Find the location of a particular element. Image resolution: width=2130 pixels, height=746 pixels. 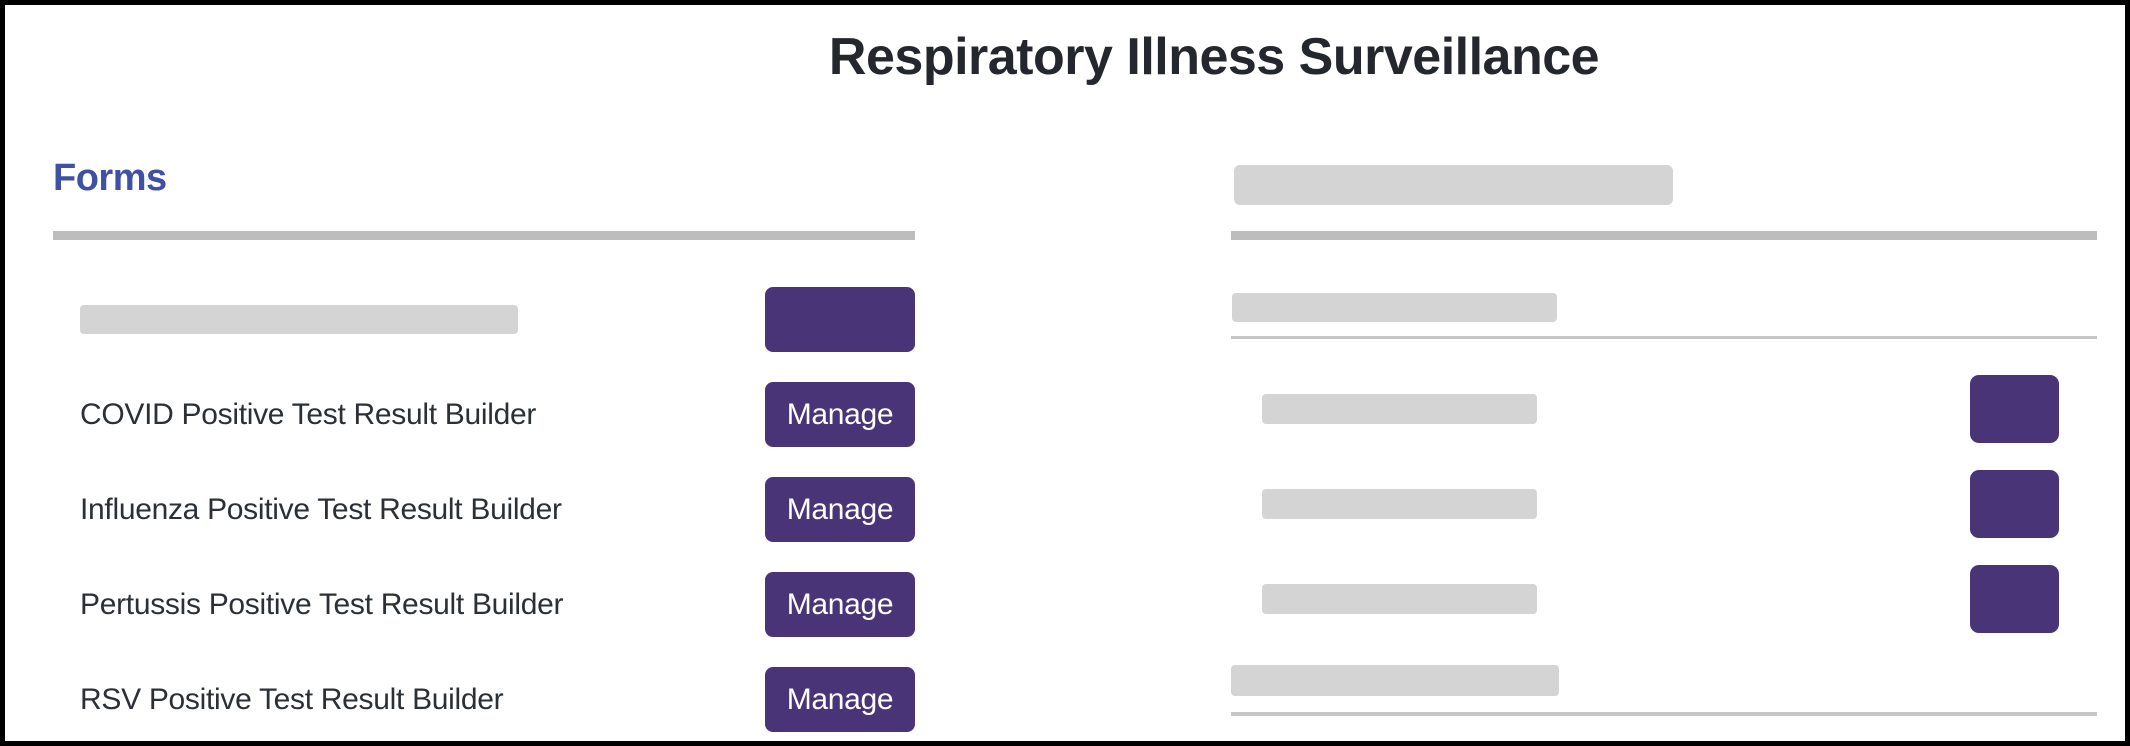

forms-divider is located at coordinates (484, 235).